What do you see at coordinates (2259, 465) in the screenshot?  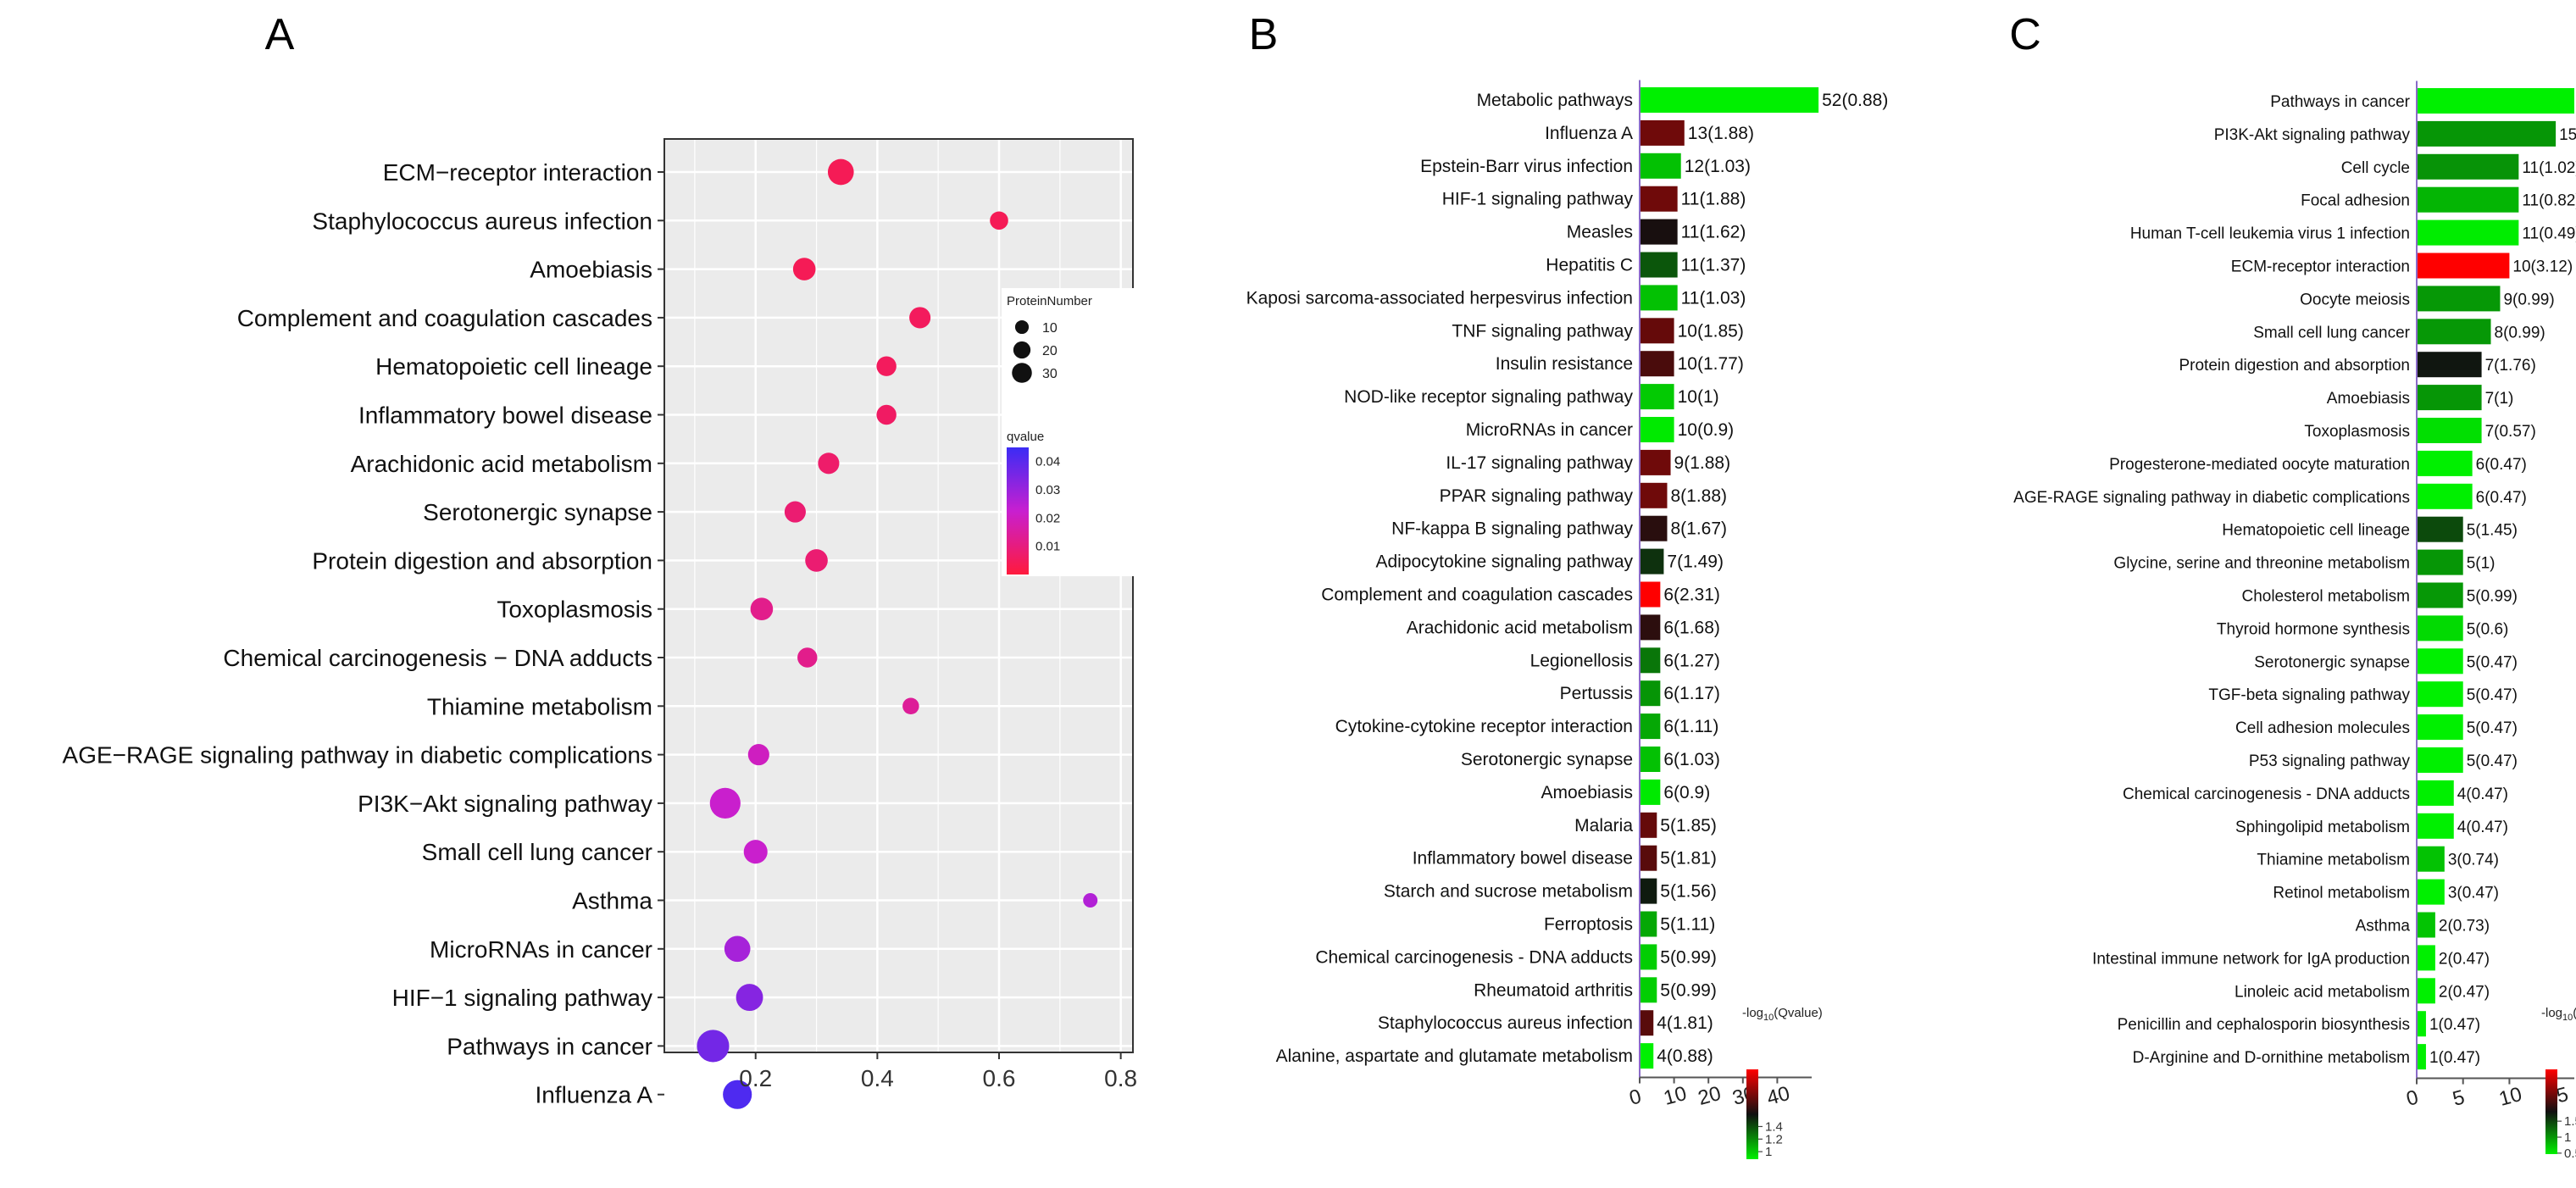 I see `panel-c-y-label: Progesterone-mediated oocyte maturation` at bounding box center [2259, 465].